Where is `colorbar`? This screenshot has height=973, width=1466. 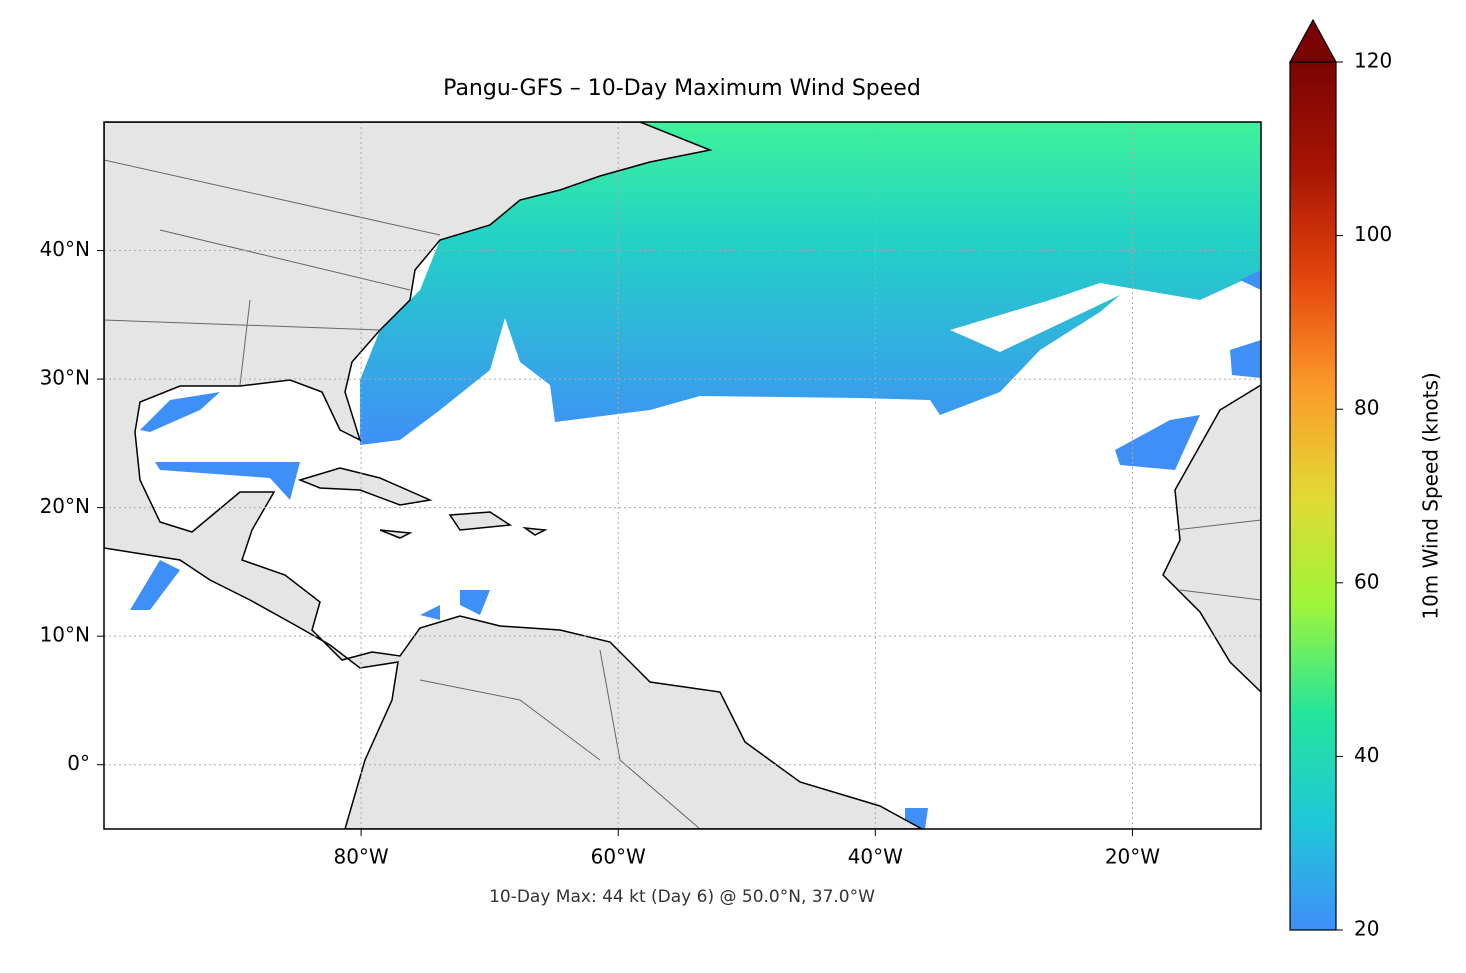 colorbar is located at coordinates (1313, 496).